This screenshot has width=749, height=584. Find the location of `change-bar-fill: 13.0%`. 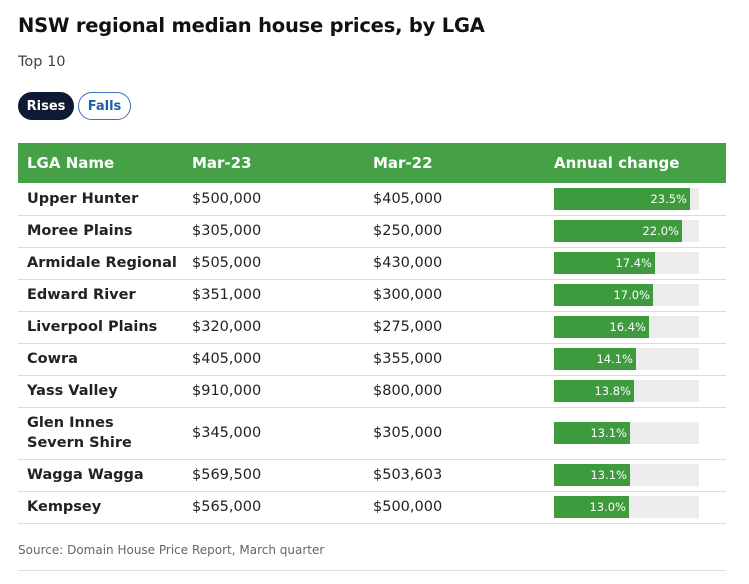

change-bar-fill: 13.0% is located at coordinates (591, 507).